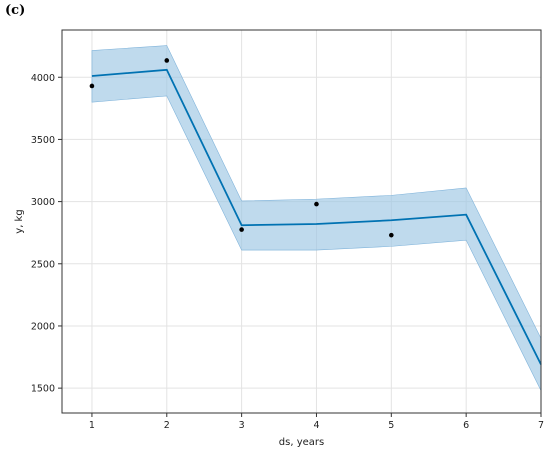 The width and height of the screenshot is (550, 456). Describe the element at coordinates (466, 425) in the screenshot. I see `x-tick-label-5: 6` at that location.